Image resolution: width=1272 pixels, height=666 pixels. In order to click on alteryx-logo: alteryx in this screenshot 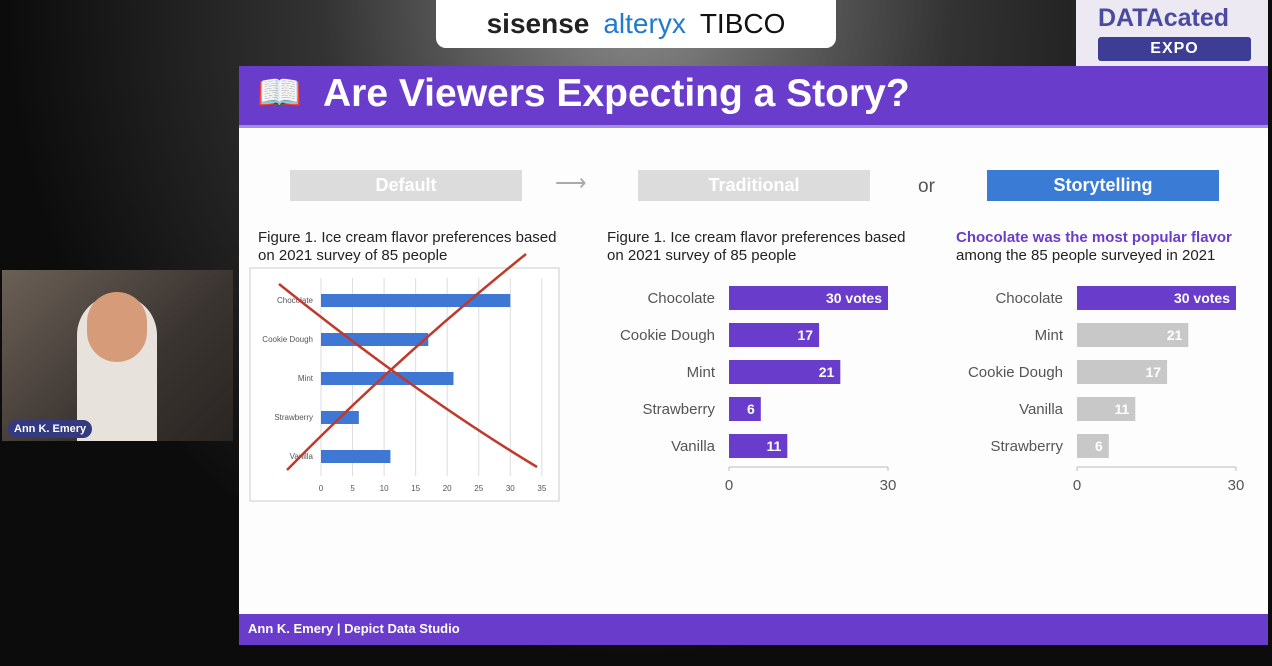, I will do `click(644, 23)`.